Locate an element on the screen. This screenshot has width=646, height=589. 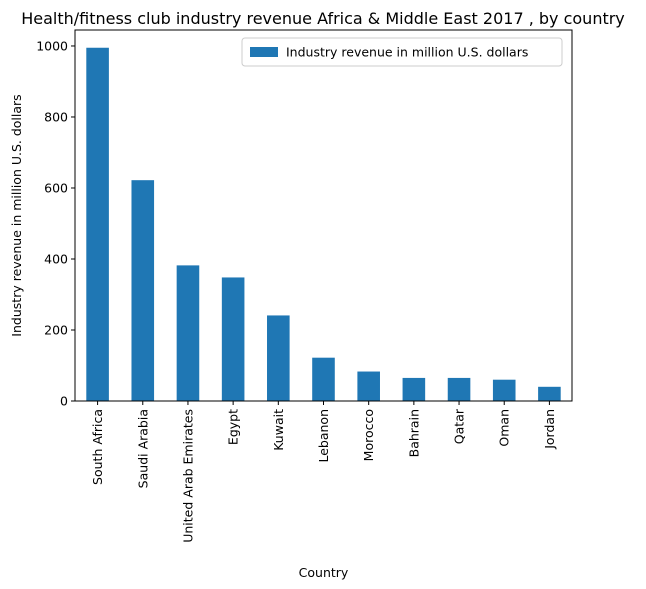
x-tick-label: Qatar is located at coordinates (459, 426).